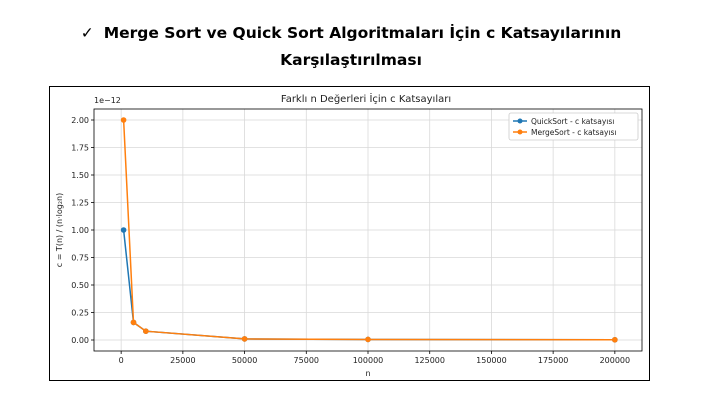 Image resolution: width=702 pixels, height=409 pixels. I want to click on legend-box, so click(573, 126).